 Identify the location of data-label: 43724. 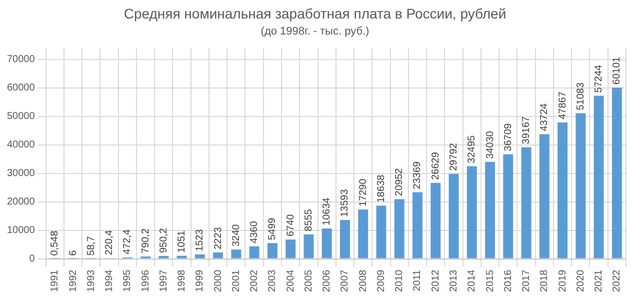
(544, 117).